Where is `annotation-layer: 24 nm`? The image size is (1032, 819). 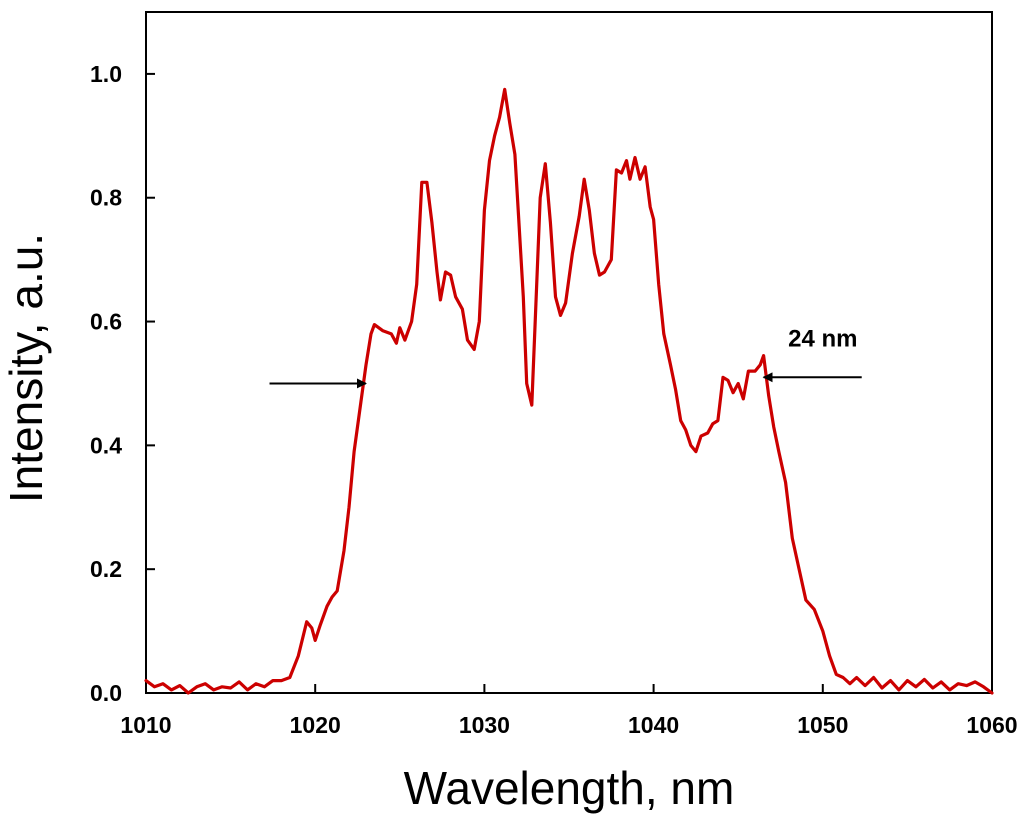
annotation-layer: 24 nm is located at coordinates (565, 357).